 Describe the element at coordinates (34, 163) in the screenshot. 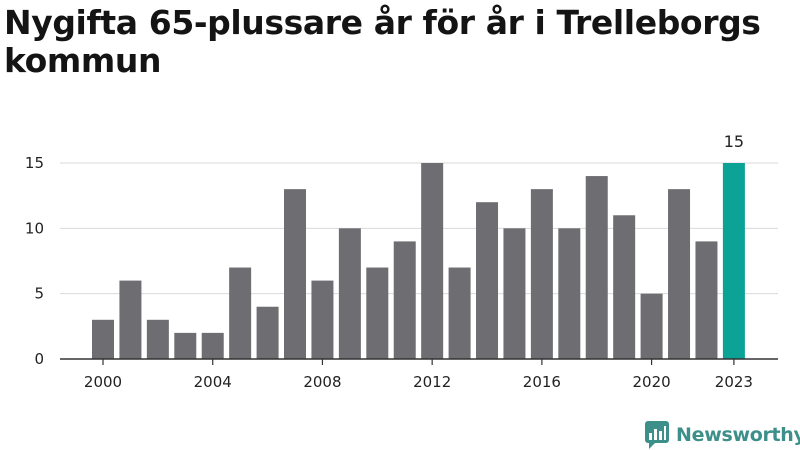

I see `y-tick-label: 15` at that location.